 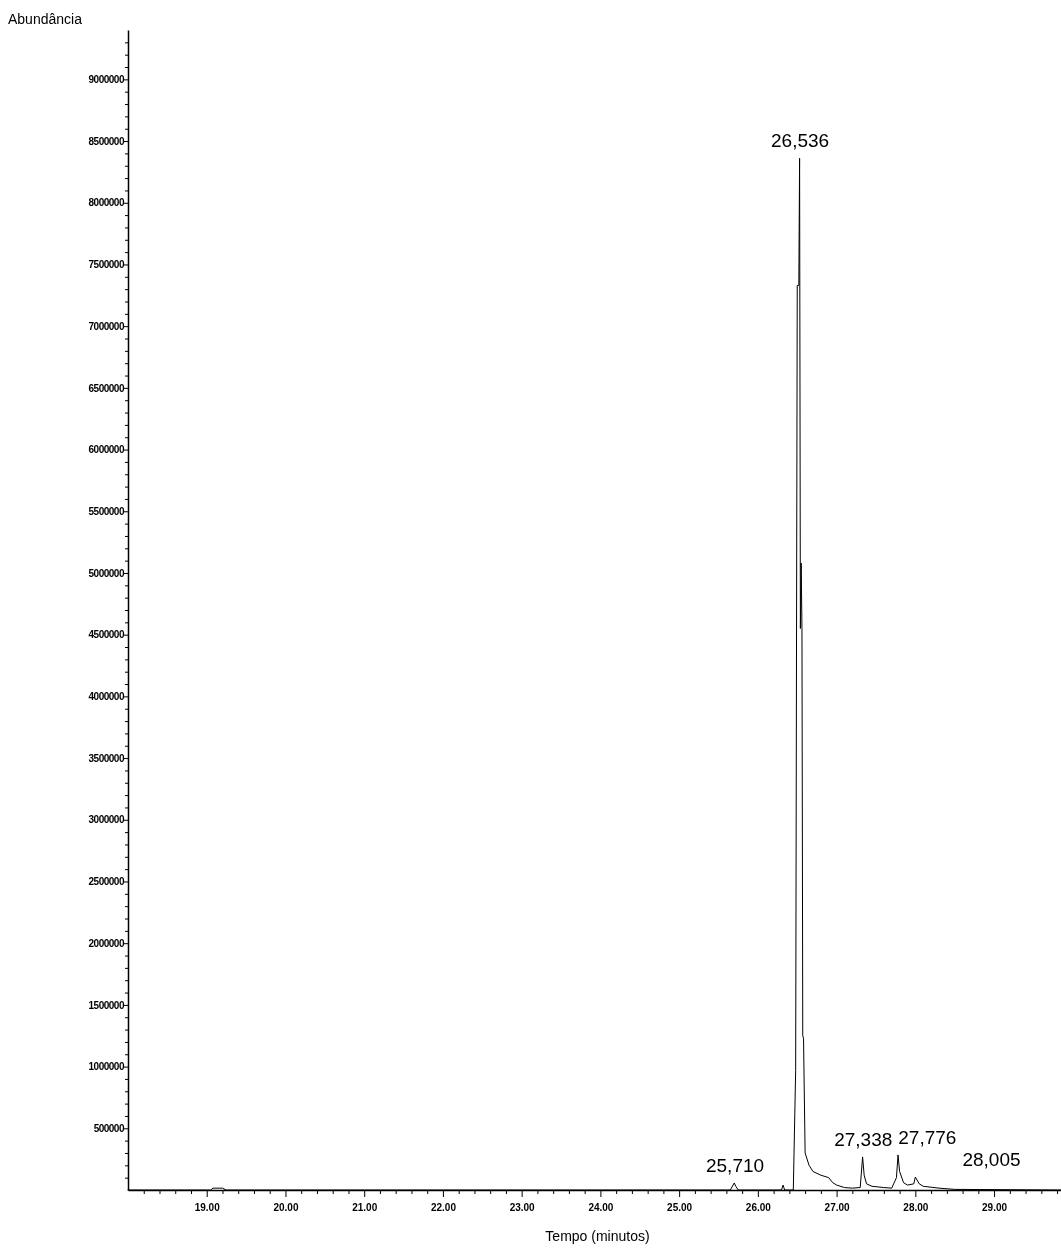 I want to click on y-tick-label: 3000000, so click(x=106, y=820).